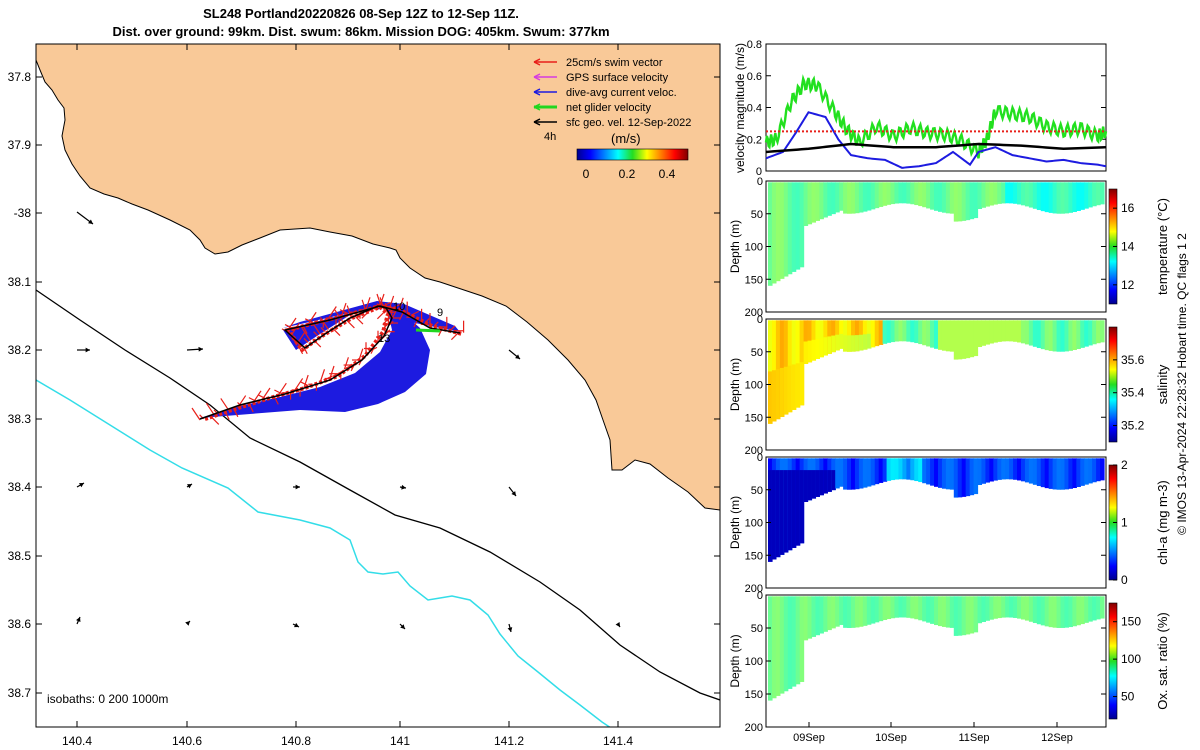 The width and height of the screenshot is (1200, 750). Describe the element at coordinates (754, 386) in the screenshot. I see `section-ytick-label: 100` at that location.